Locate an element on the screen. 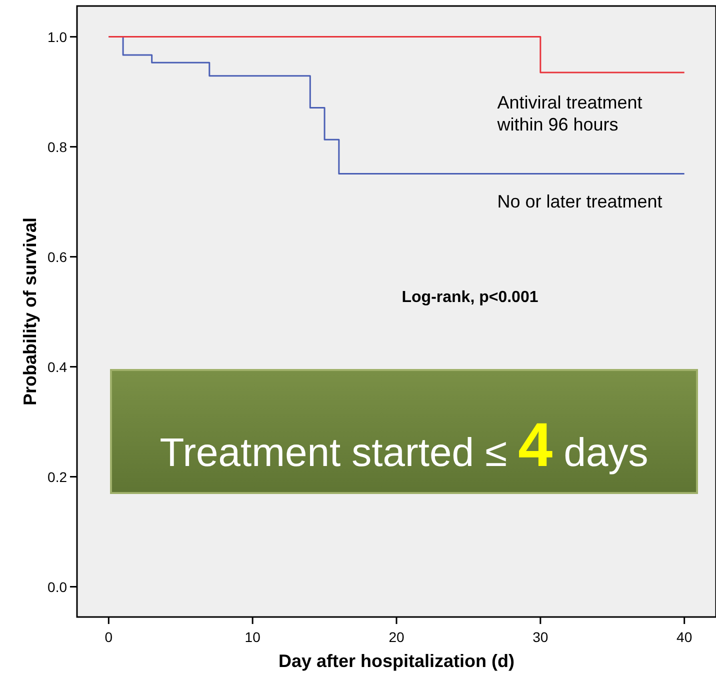 This screenshot has height=679, width=716. annotation: Log-rank, p<0.001 is located at coordinates (470, 297).